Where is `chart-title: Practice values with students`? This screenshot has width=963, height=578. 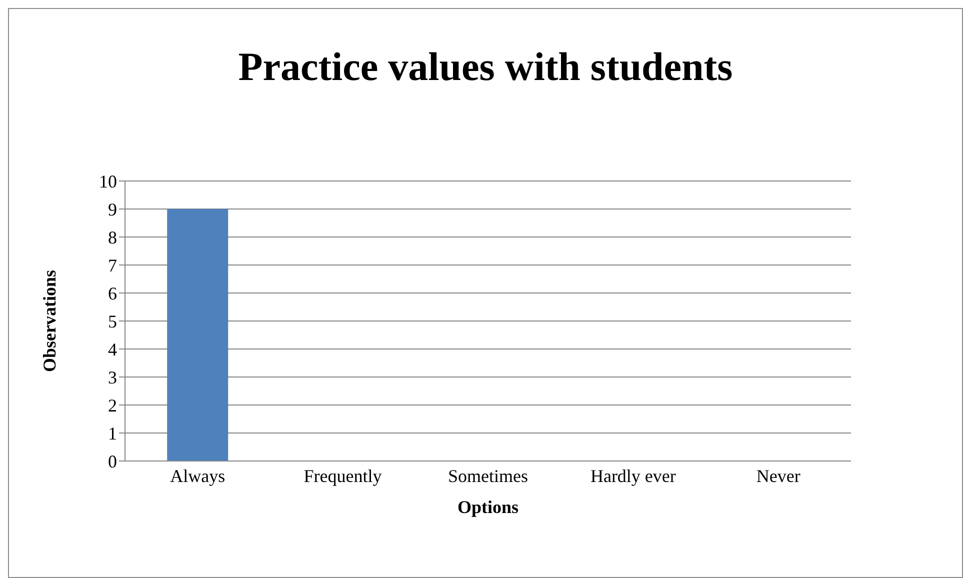 chart-title: Practice values with students is located at coordinates (485, 66).